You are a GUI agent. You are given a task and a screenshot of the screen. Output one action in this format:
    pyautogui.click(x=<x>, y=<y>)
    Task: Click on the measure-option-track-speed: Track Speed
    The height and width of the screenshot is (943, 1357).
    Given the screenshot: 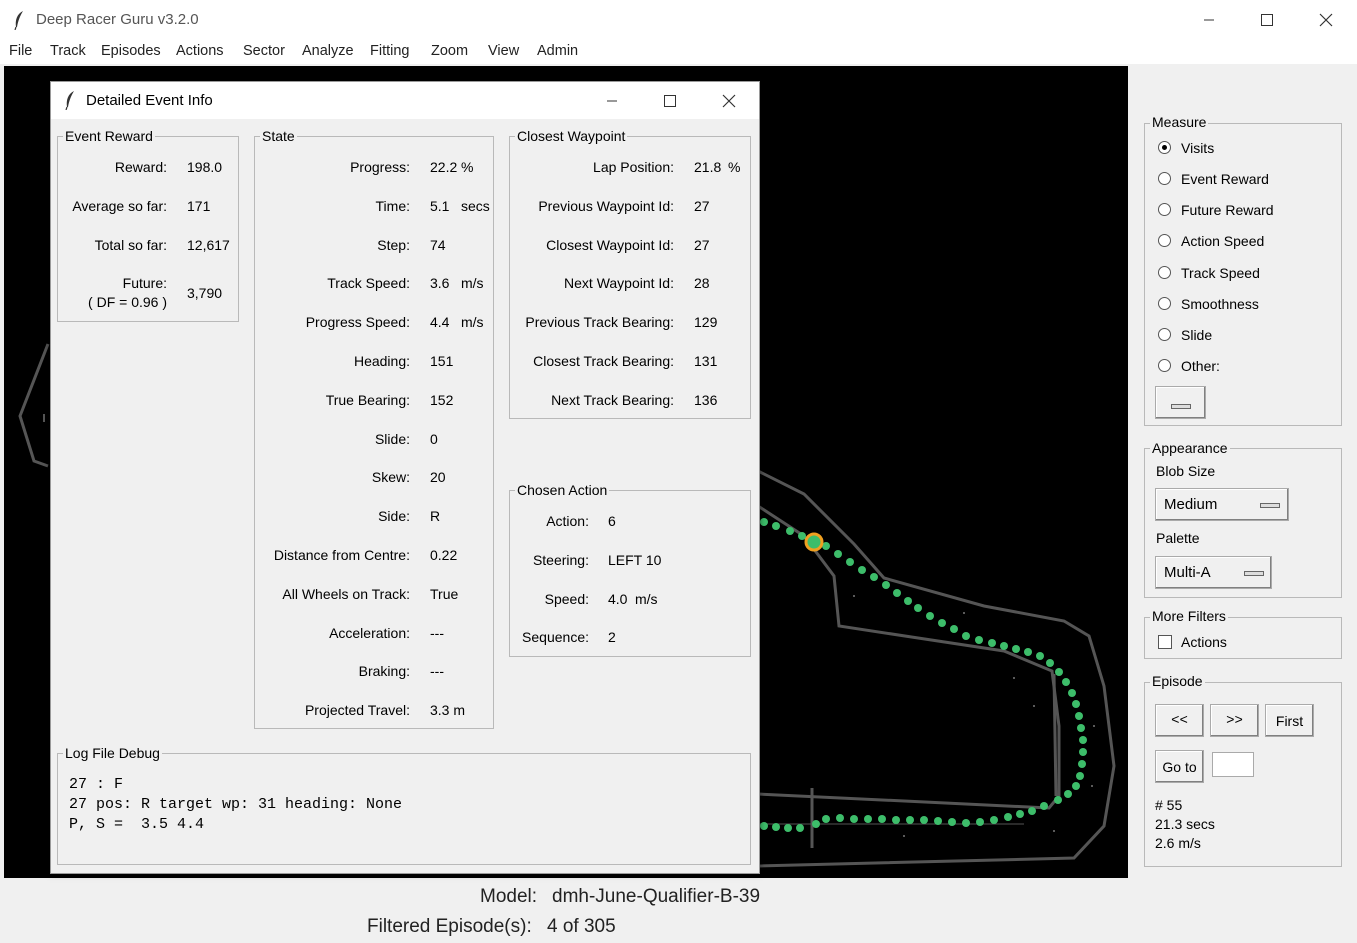 What is the action you would take?
    pyautogui.click(x=1238, y=274)
    